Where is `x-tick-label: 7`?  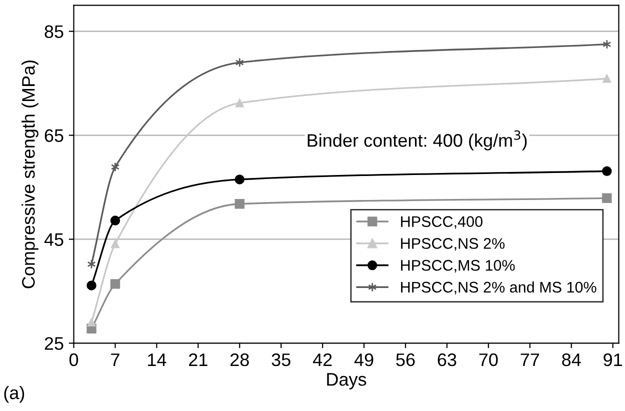
x-tick-label: 7 is located at coordinates (115, 360).